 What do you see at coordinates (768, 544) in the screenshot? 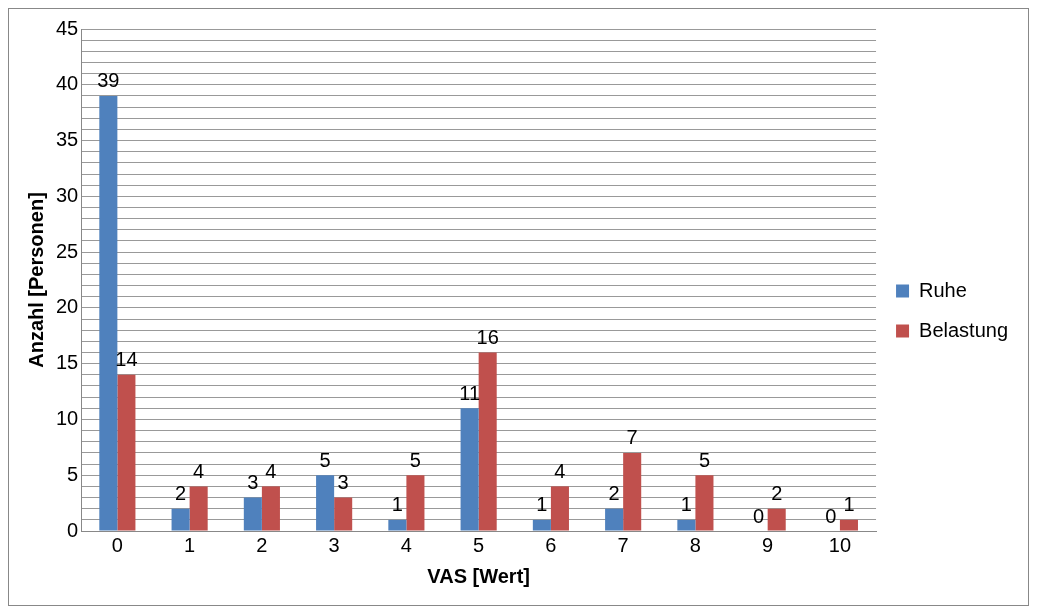
I see `x-tick-label: 9` at bounding box center [768, 544].